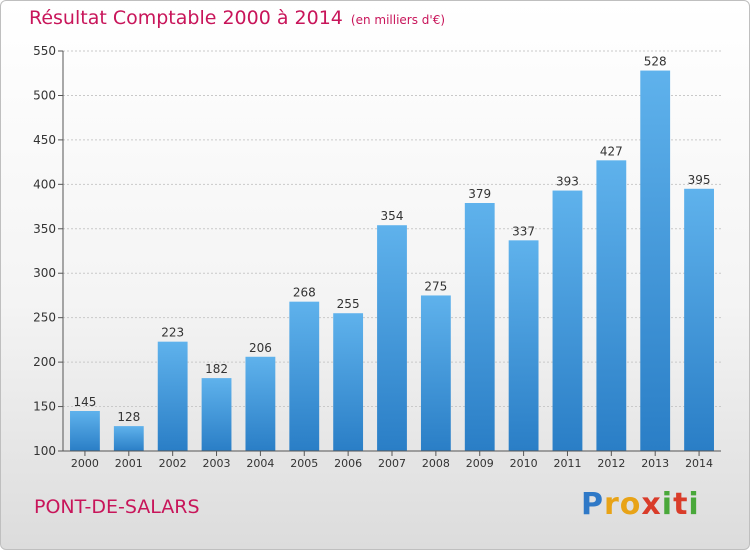 Image resolution: width=750 pixels, height=550 pixels. Describe the element at coordinates (44, 318) in the screenshot. I see `y-tick-label: 250` at that location.